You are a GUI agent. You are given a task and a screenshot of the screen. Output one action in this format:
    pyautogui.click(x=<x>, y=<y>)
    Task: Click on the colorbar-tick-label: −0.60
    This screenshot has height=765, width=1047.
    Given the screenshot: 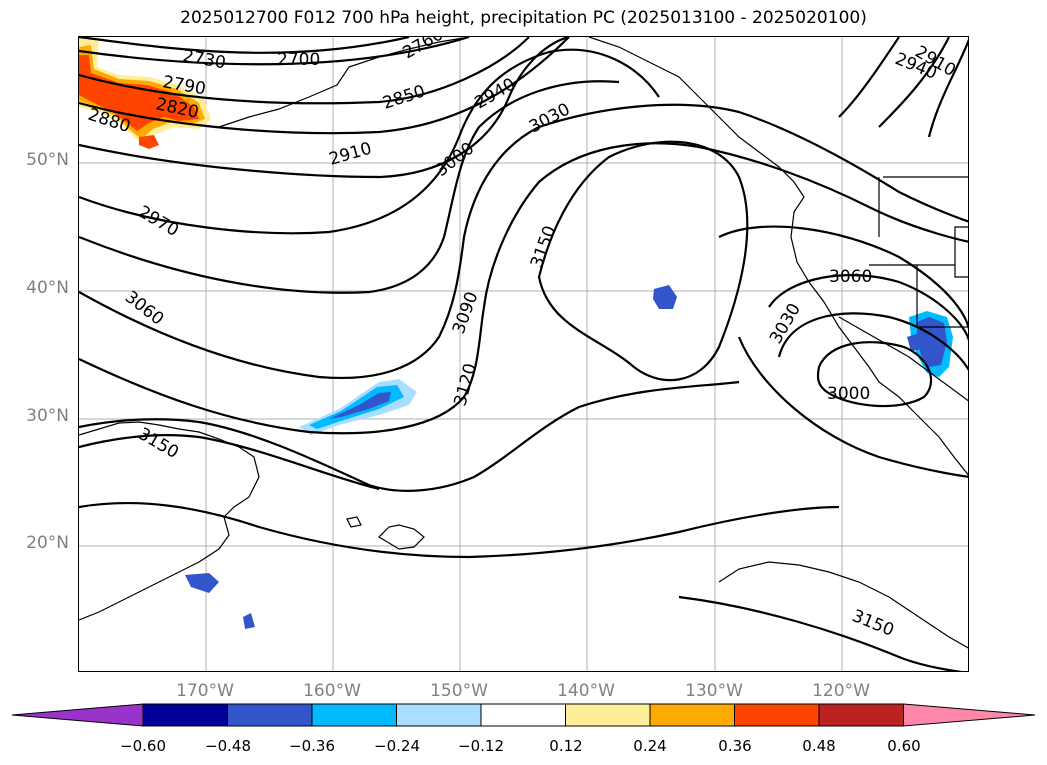 What is the action you would take?
    pyautogui.click(x=143, y=746)
    